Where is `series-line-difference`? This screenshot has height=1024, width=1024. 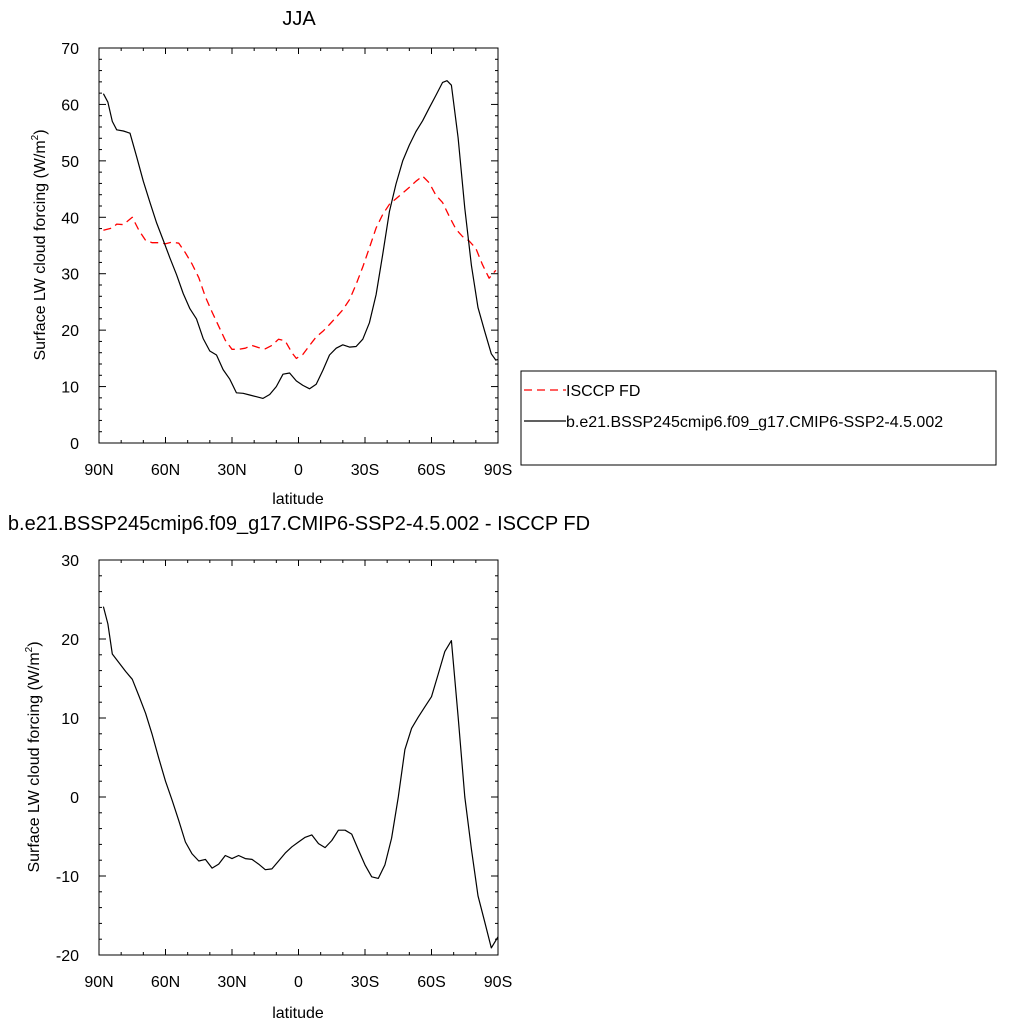 series-line-difference is located at coordinates (300, 777).